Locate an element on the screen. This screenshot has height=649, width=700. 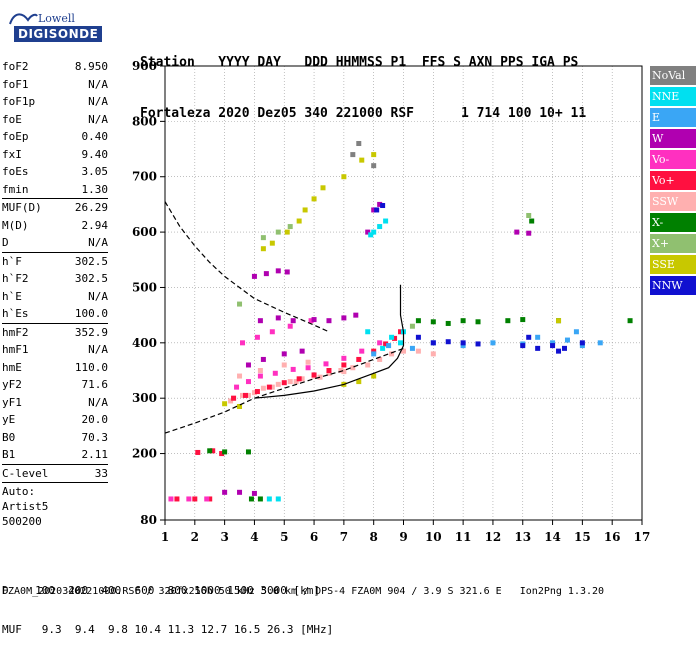
param-label: foF1p is located at coordinates (19, 101).